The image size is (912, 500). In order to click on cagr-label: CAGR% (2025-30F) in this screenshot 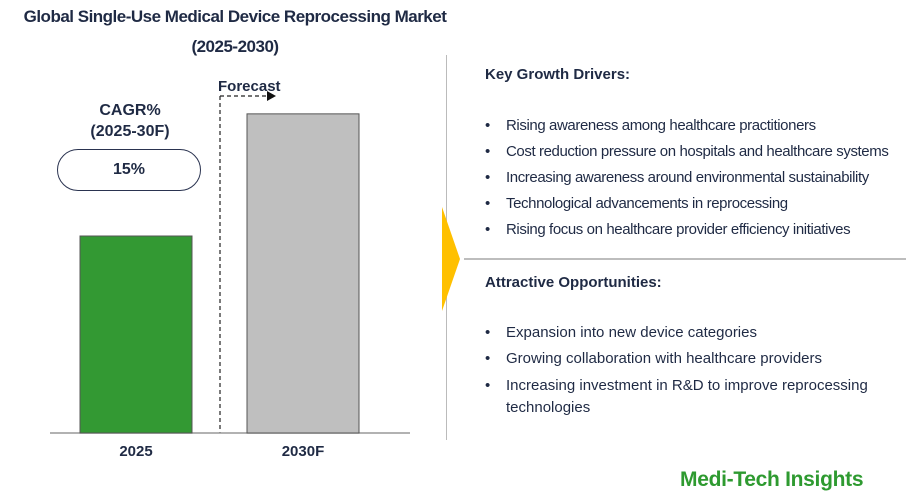, I will do `click(130, 121)`.